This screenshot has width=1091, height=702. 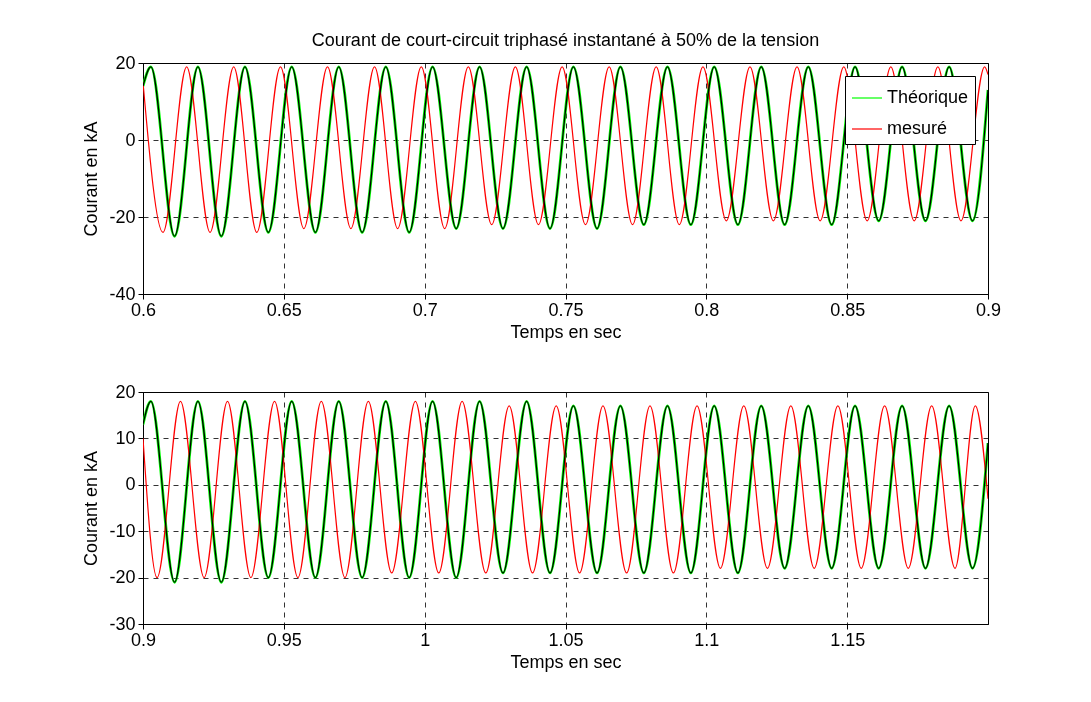 What do you see at coordinates (848, 309) in the screenshot?
I see `x-tick-label: 0.85` at bounding box center [848, 309].